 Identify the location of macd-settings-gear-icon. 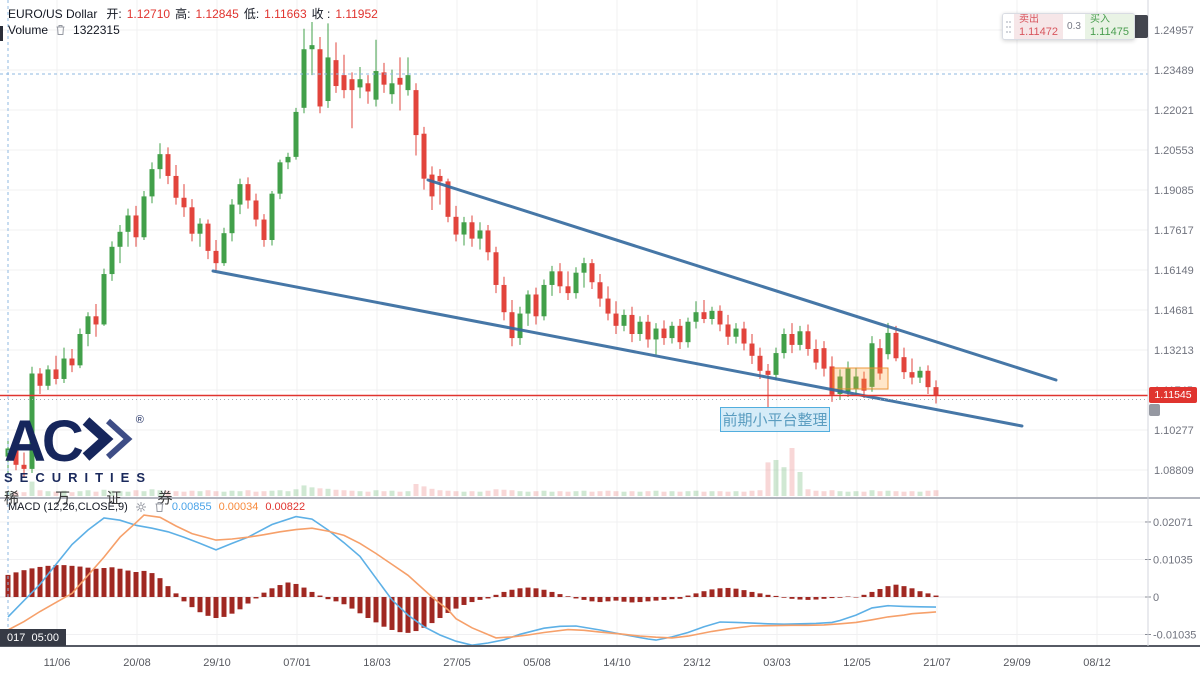
(141, 507).